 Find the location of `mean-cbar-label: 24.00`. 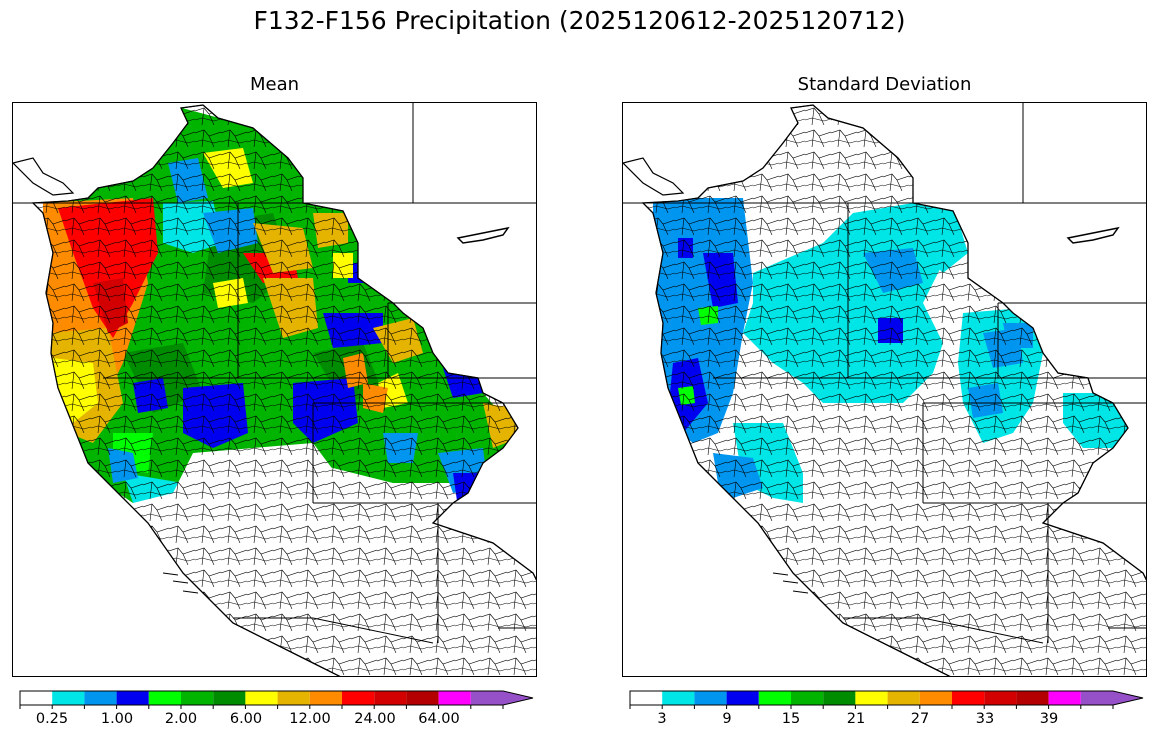

mean-cbar-label: 24.00 is located at coordinates (375, 719).